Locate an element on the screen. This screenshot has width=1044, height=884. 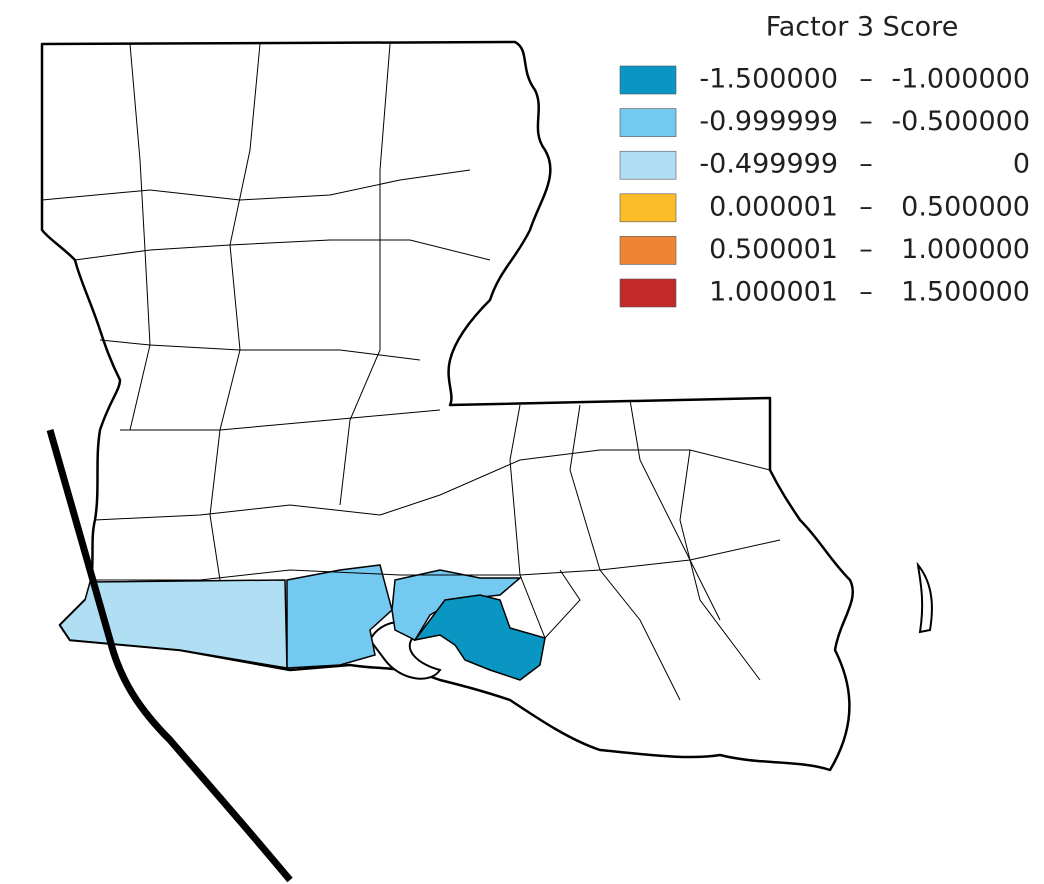
legend-low: -0.999999 is located at coordinates (768, 121).